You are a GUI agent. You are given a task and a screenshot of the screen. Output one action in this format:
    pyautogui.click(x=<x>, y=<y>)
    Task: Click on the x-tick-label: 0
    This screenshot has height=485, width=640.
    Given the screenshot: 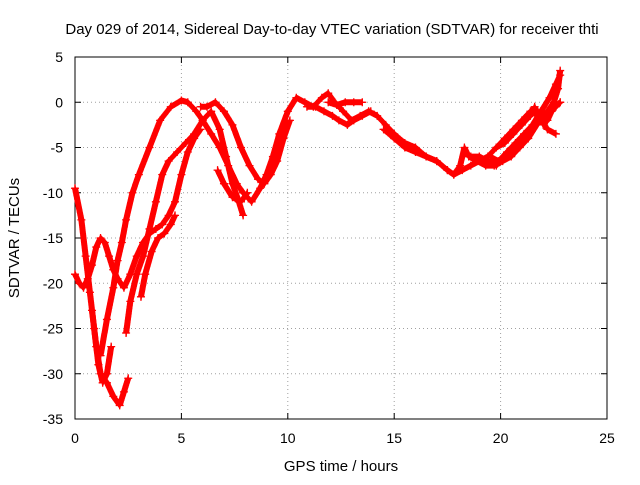 What is the action you would take?
    pyautogui.click(x=75, y=438)
    